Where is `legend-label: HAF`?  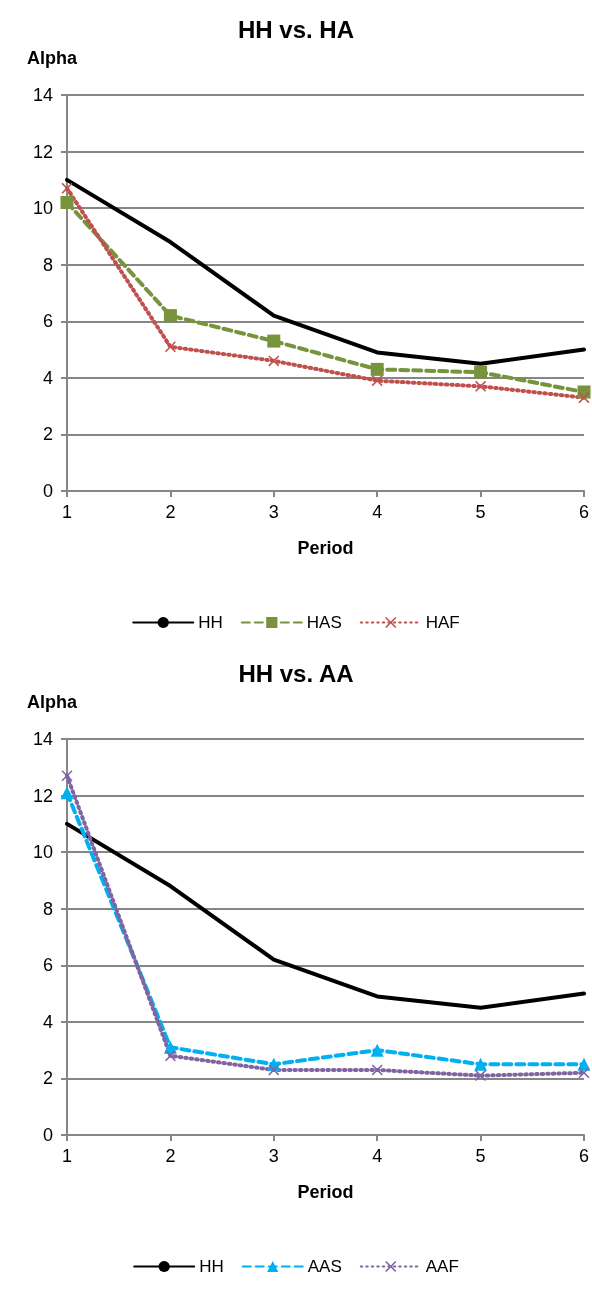 legend-label: HAF is located at coordinates (442, 622).